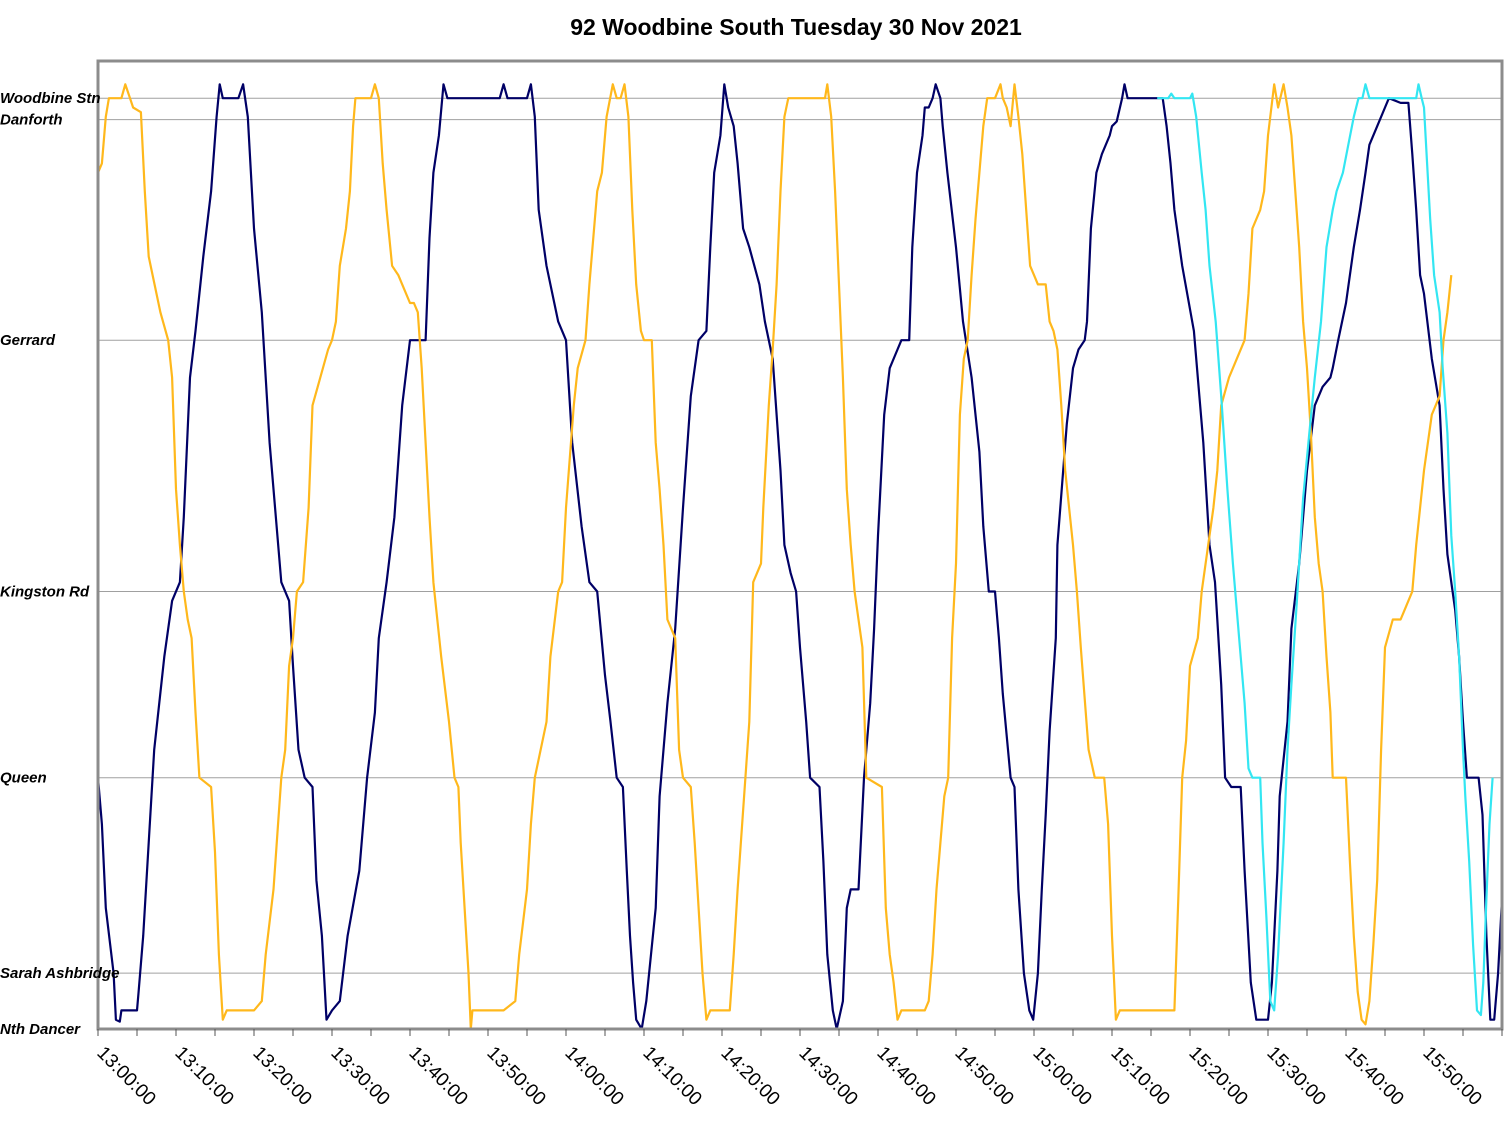 This screenshot has width=1508, height=1131. I want to click on x-tick-label-2: 13:20:00, so click(281, 1076).